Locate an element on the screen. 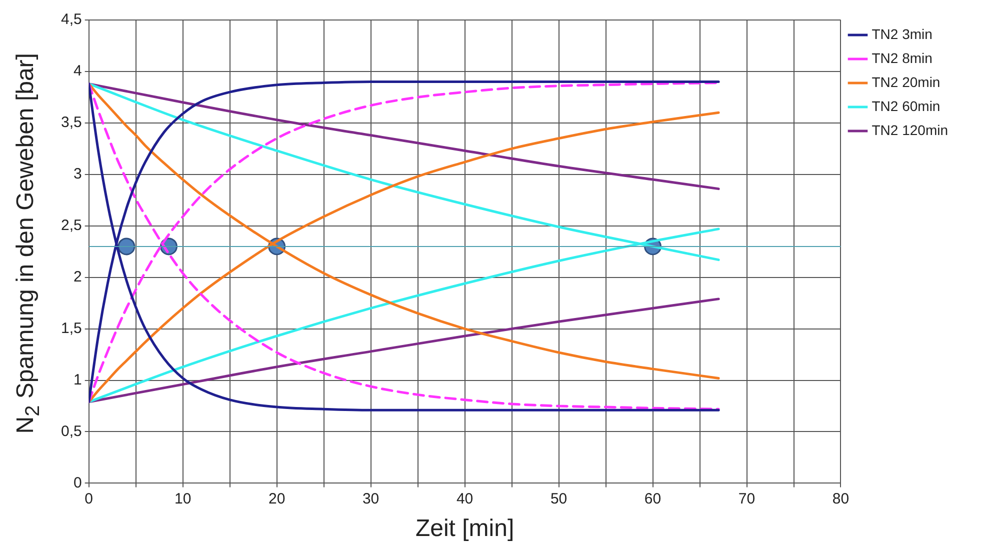  x-tick-label: 80 is located at coordinates (841, 499).